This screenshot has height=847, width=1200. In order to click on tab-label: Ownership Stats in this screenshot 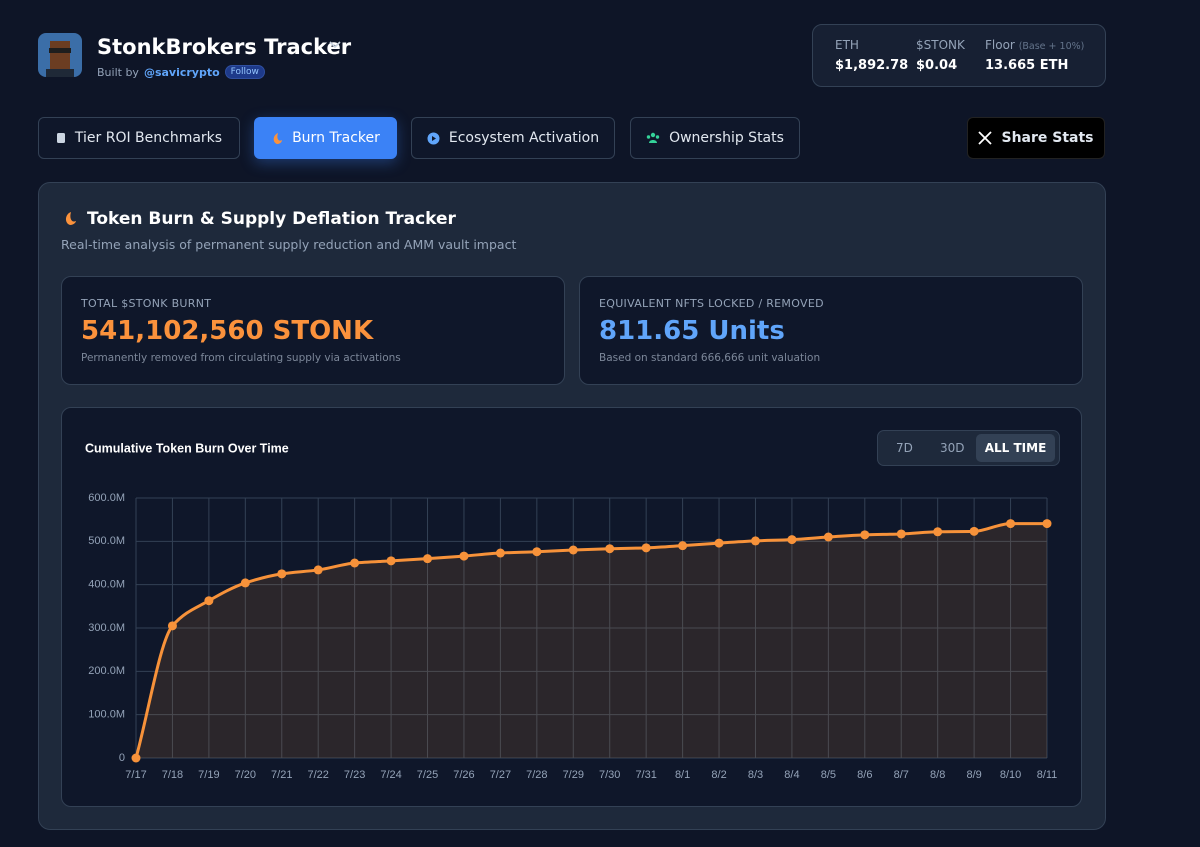, I will do `click(726, 138)`.